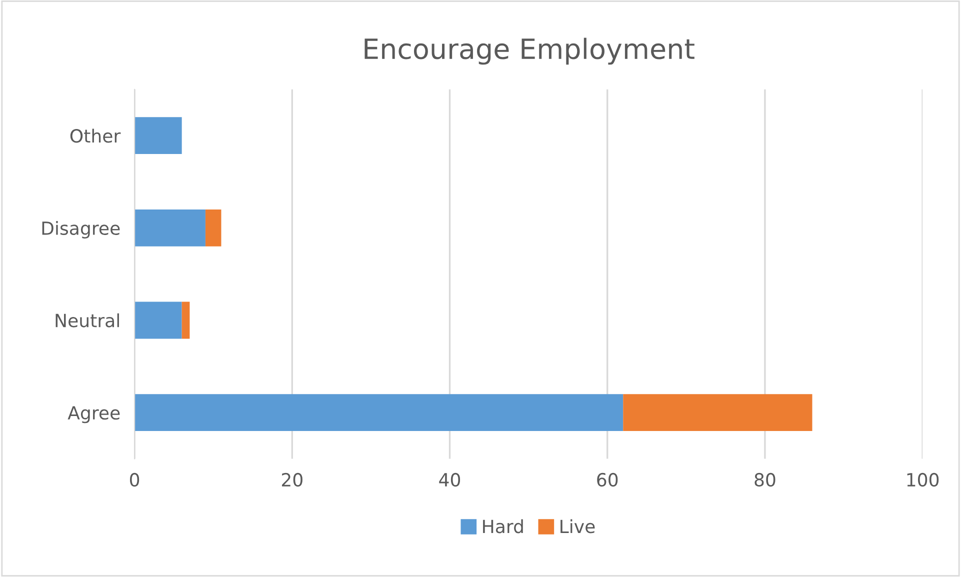 This screenshot has width=961, height=577. I want to click on x-tick-label: 20, so click(292, 479).